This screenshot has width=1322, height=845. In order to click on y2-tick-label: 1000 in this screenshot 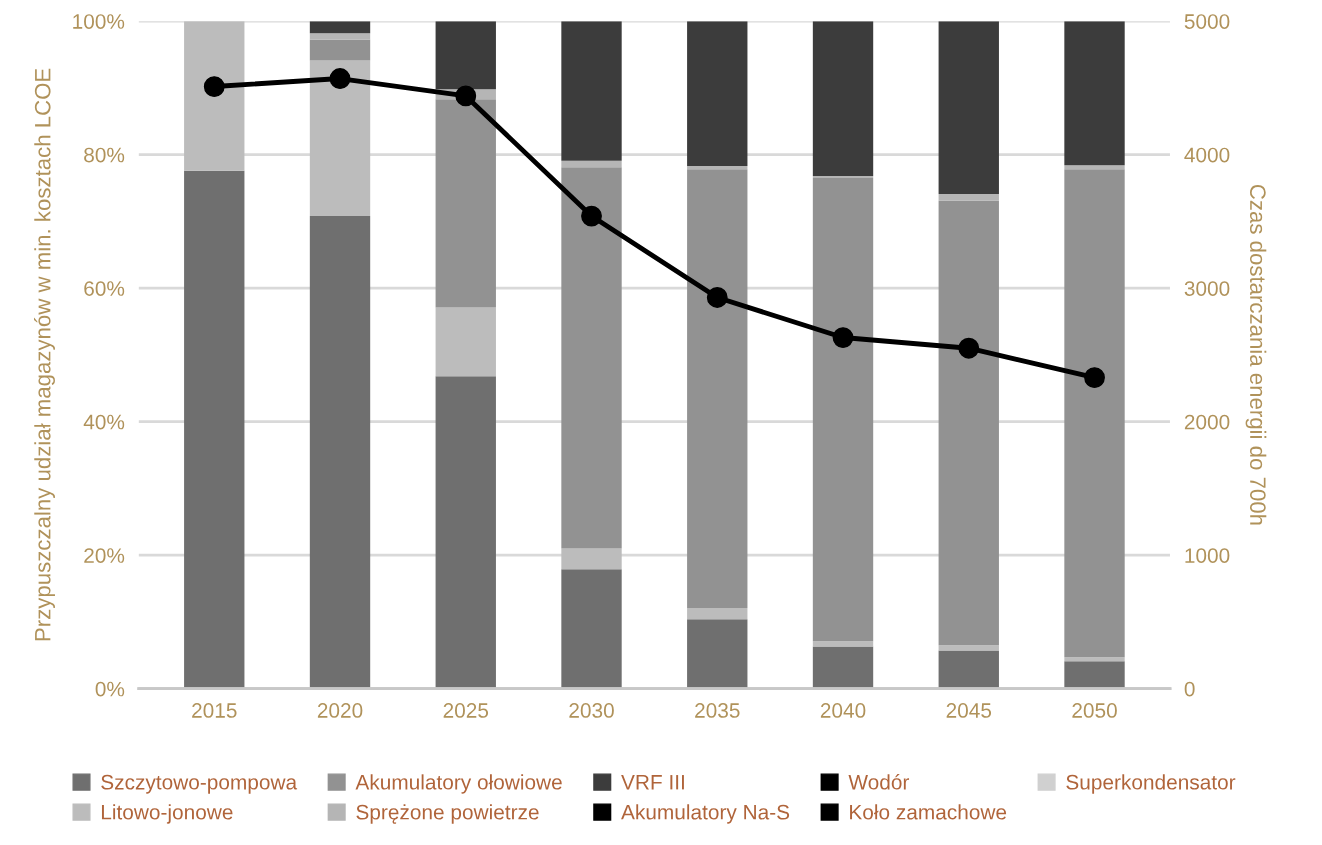, I will do `click(1207, 555)`.